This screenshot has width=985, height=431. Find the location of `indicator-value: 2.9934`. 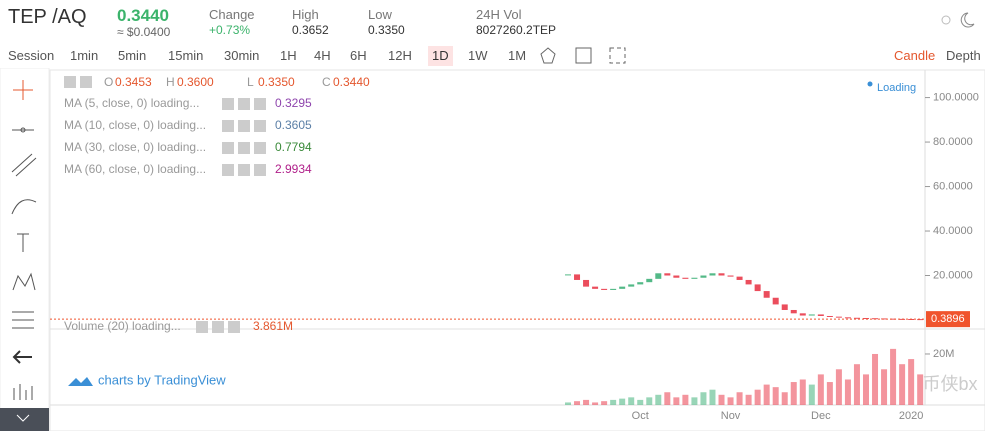

indicator-value: 2.9934 is located at coordinates (293, 169).